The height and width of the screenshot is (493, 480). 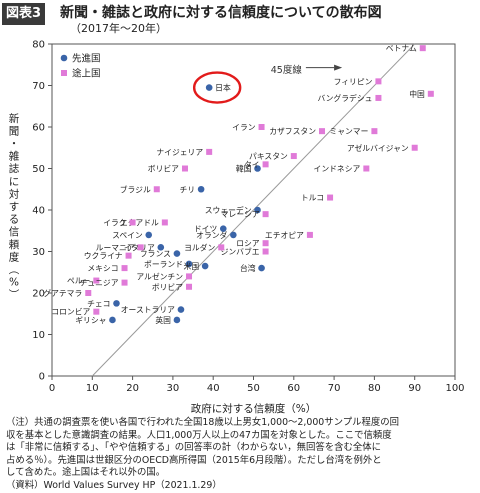 What do you see at coordinates (179, 152) in the screenshot?
I see `point-label: ナイジェリア` at bounding box center [179, 152].